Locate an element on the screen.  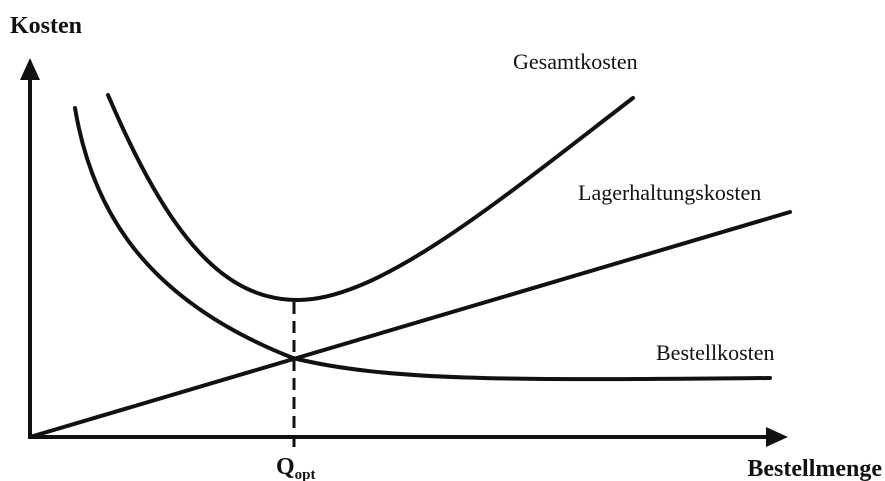
holding-cost-label: Lagerhaltungskosten is located at coordinates (669, 192).